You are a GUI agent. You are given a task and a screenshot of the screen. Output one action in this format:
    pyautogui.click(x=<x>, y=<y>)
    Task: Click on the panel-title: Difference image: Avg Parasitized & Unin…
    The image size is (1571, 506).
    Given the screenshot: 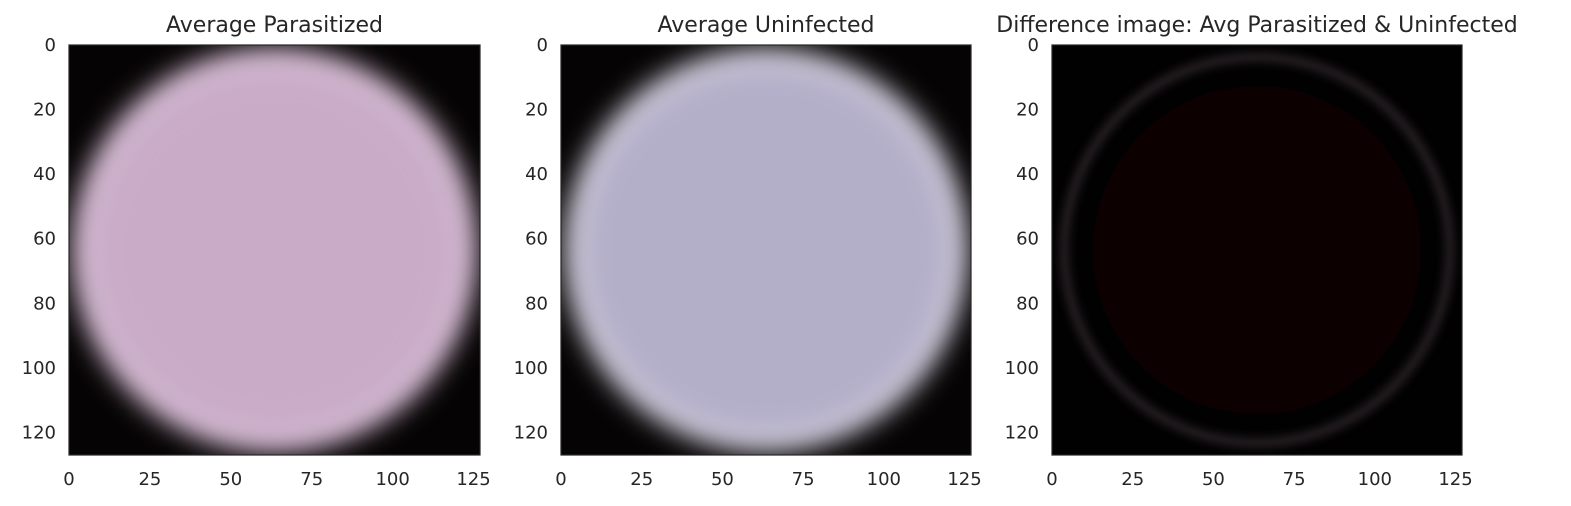 What is the action you would take?
    pyautogui.click(x=1256, y=25)
    